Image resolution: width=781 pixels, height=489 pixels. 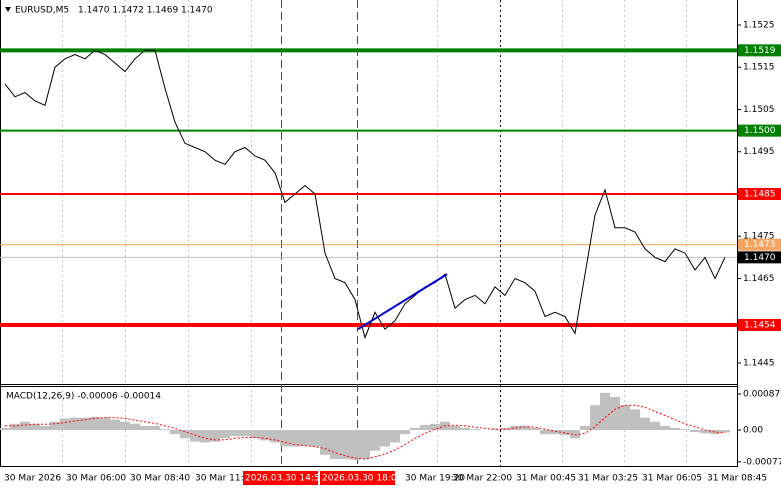 I want to click on level-label: 1.1500, so click(x=760, y=131).